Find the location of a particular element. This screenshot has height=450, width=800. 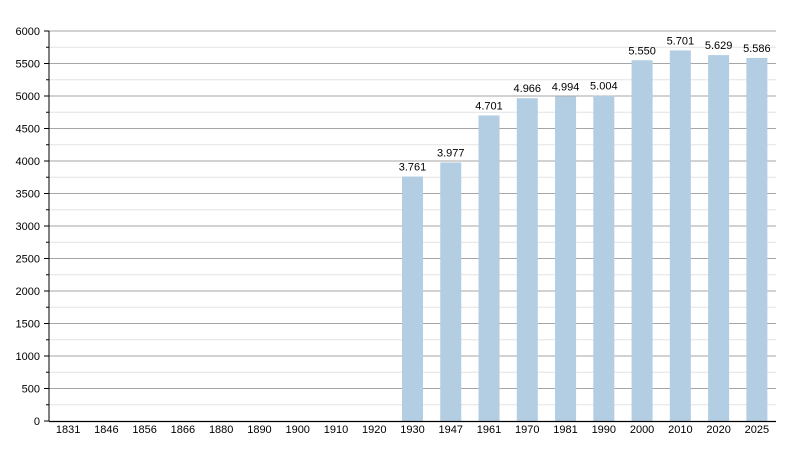

data-label: 5.701 is located at coordinates (681, 41).